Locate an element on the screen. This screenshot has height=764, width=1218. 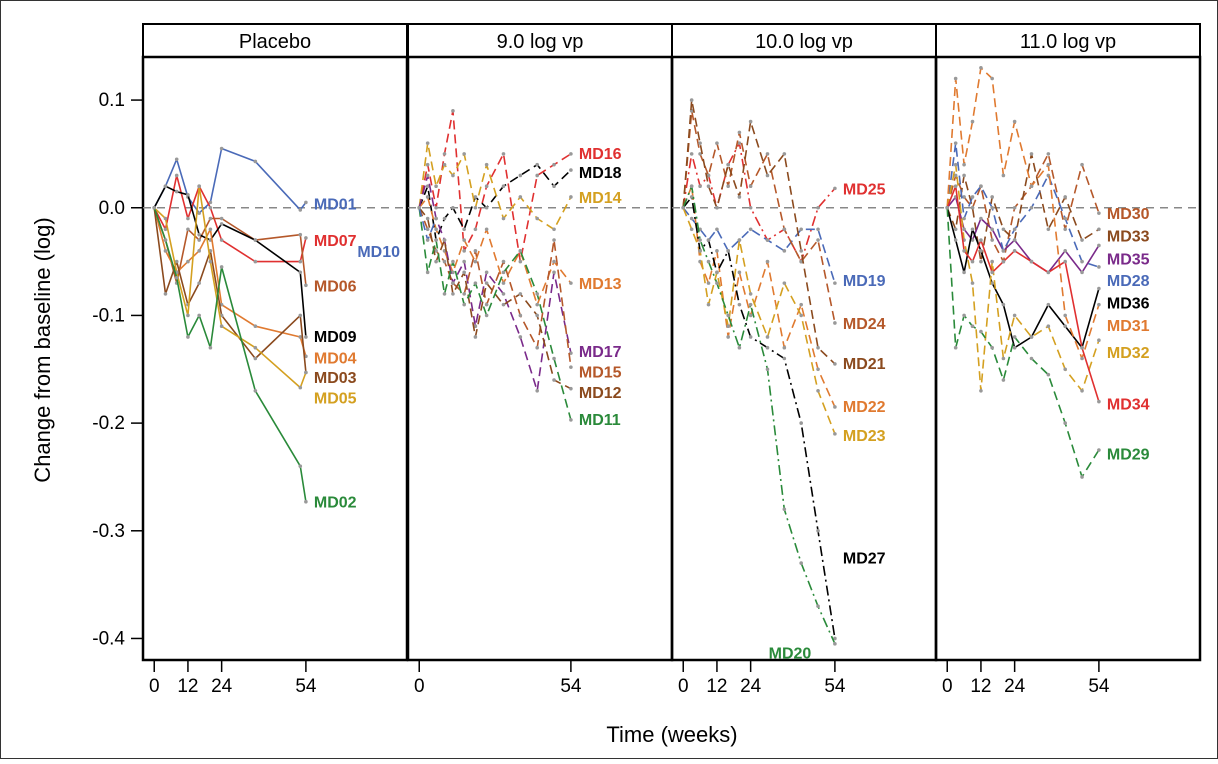
series-label-MD29: MD29 is located at coordinates (1128, 454).